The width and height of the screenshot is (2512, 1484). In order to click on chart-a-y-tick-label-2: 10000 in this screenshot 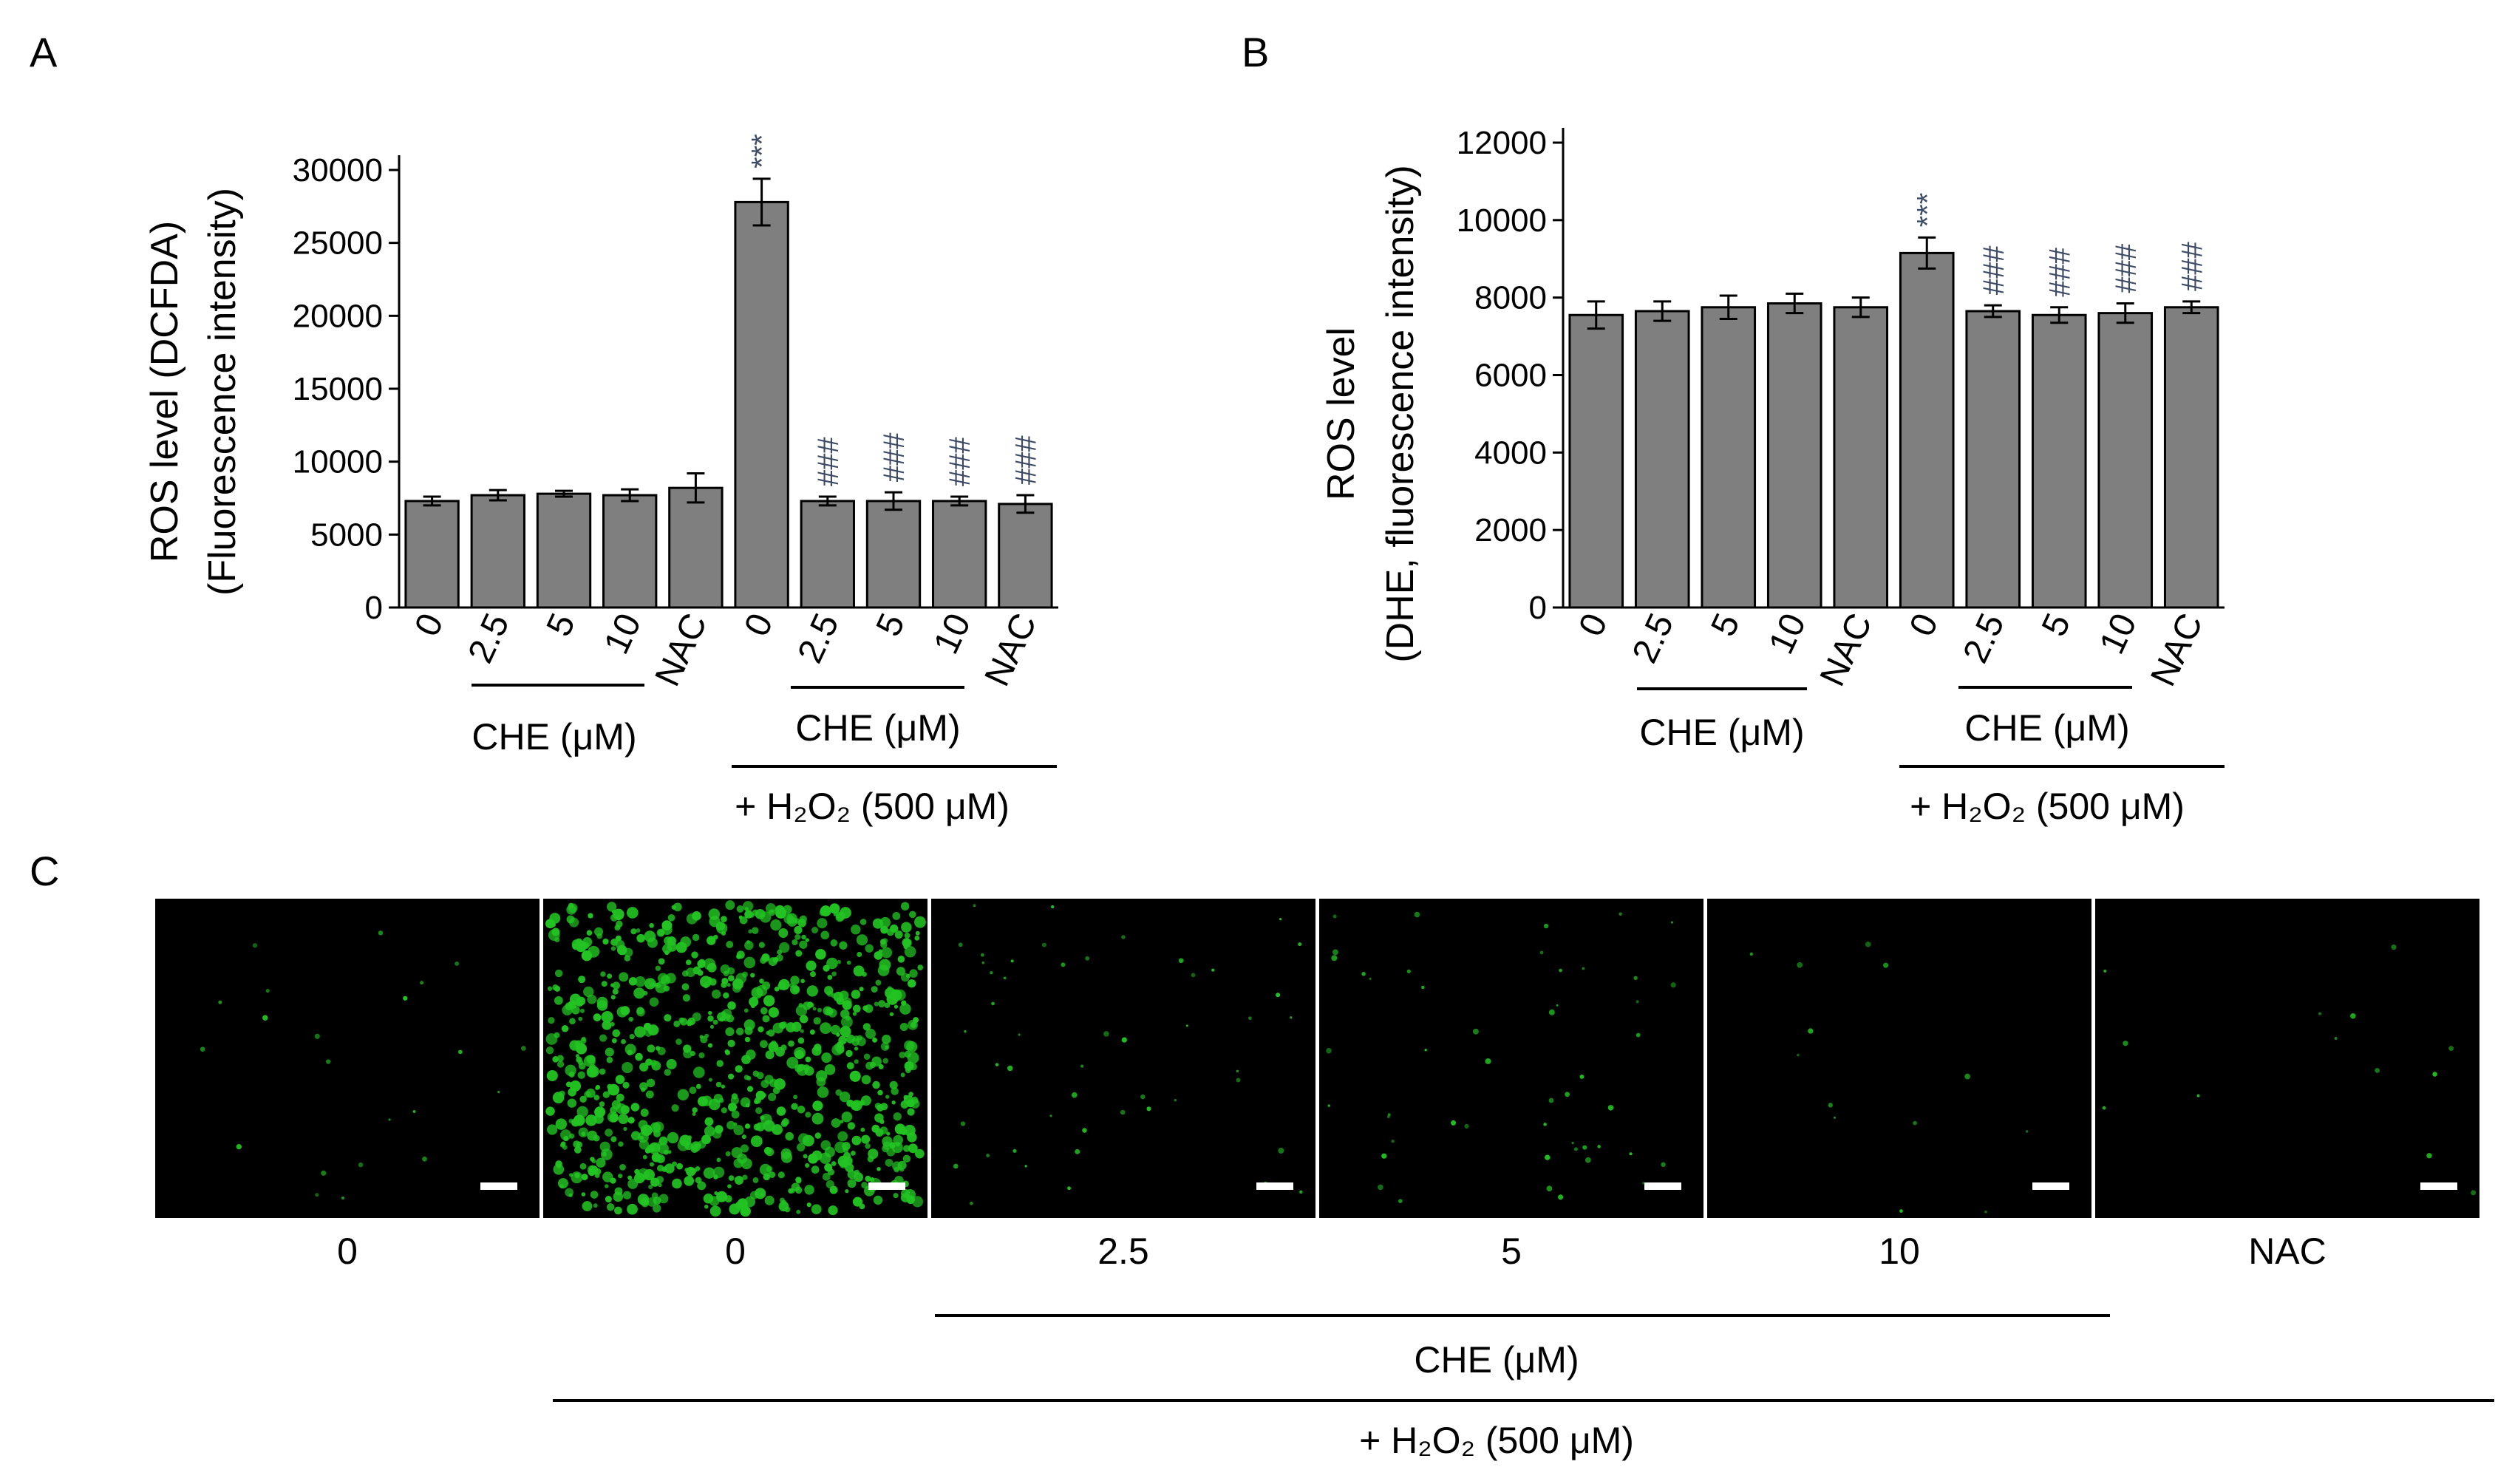, I will do `click(338, 462)`.